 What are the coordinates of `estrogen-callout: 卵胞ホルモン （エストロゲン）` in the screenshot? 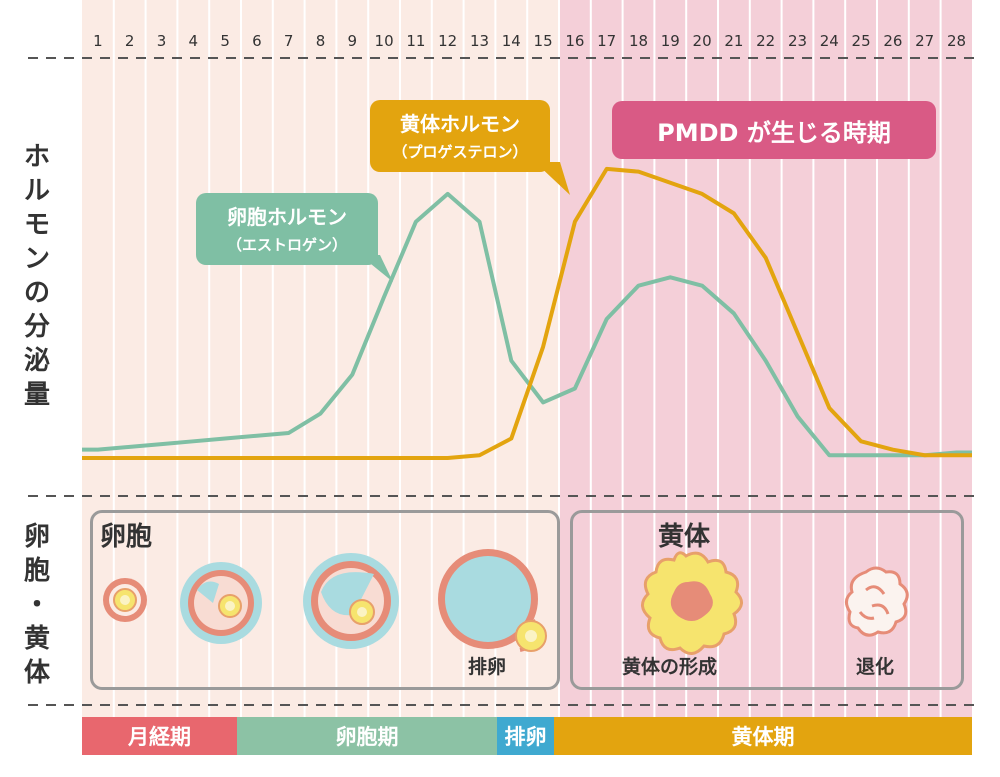 It's located at (287, 229).